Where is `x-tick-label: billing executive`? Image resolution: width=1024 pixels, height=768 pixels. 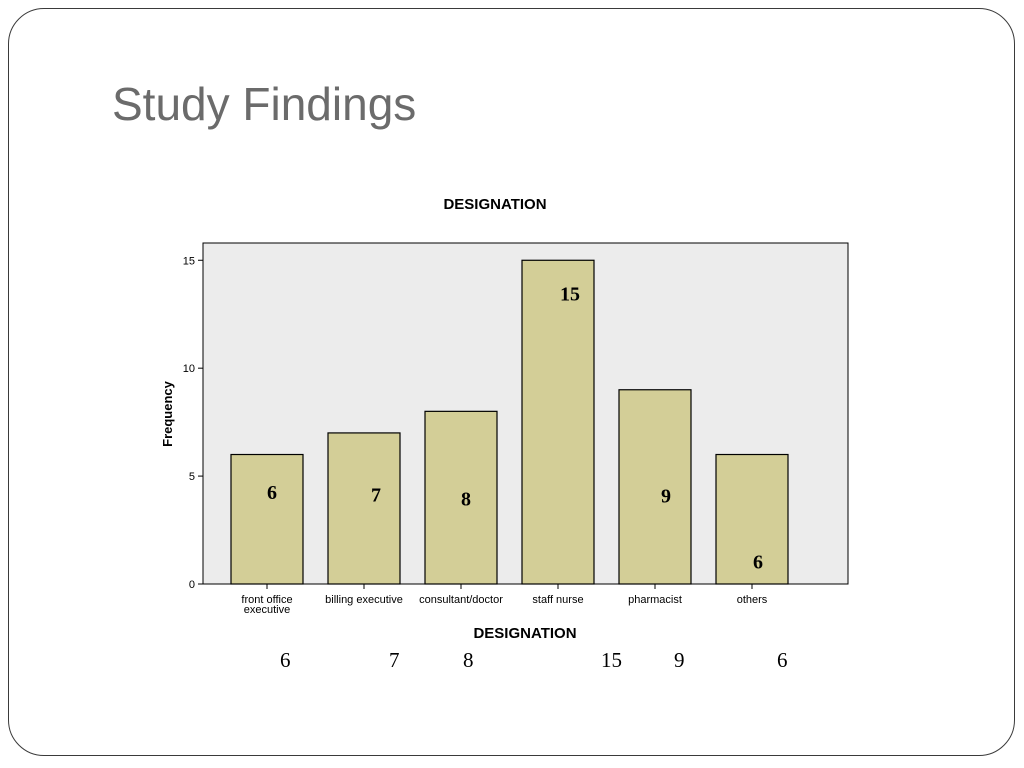
x-tick-label: billing executive is located at coordinates (364, 600).